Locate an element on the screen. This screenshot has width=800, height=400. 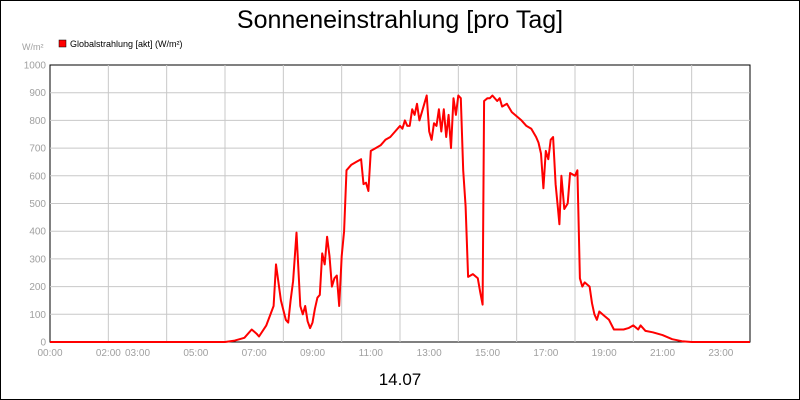
x-tick-label: 09:00 is located at coordinates (312, 353).